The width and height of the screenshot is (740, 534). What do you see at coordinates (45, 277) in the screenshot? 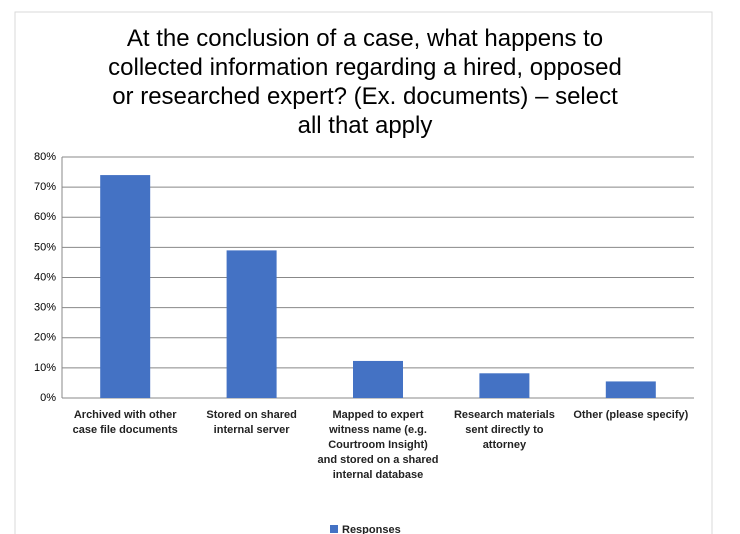
I see `y-tick-label: 40%` at bounding box center [45, 277].